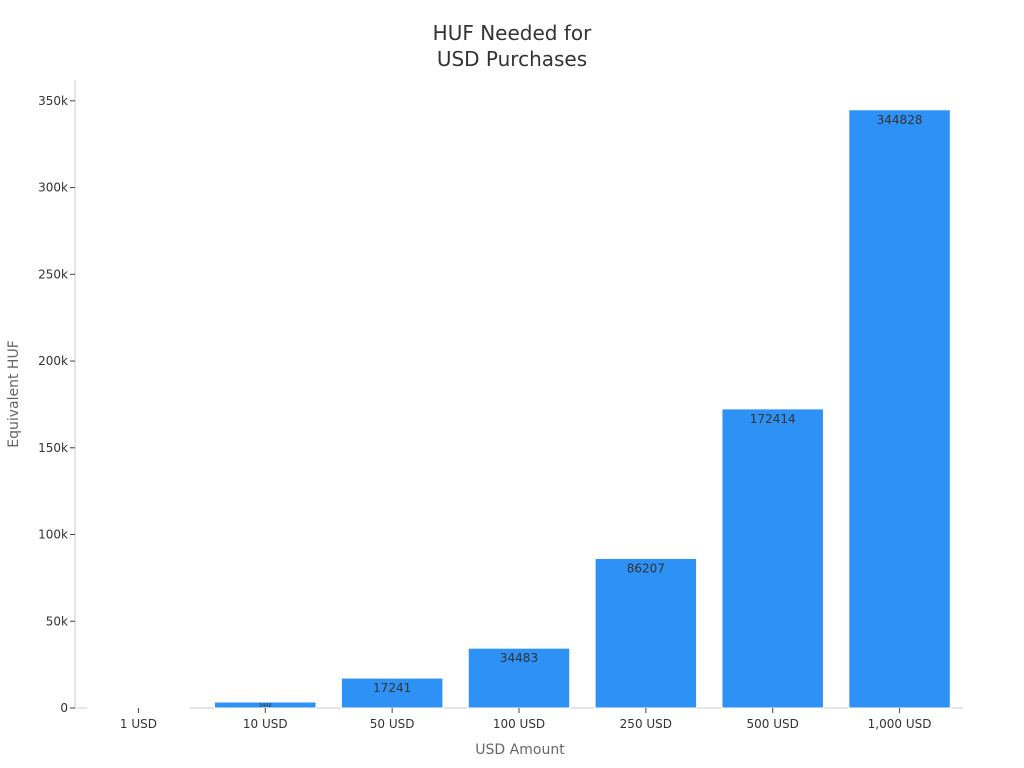 This screenshot has height=768, width=1024. What do you see at coordinates (646, 568) in the screenshot?
I see `data-label: 86207` at bounding box center [646, 568].